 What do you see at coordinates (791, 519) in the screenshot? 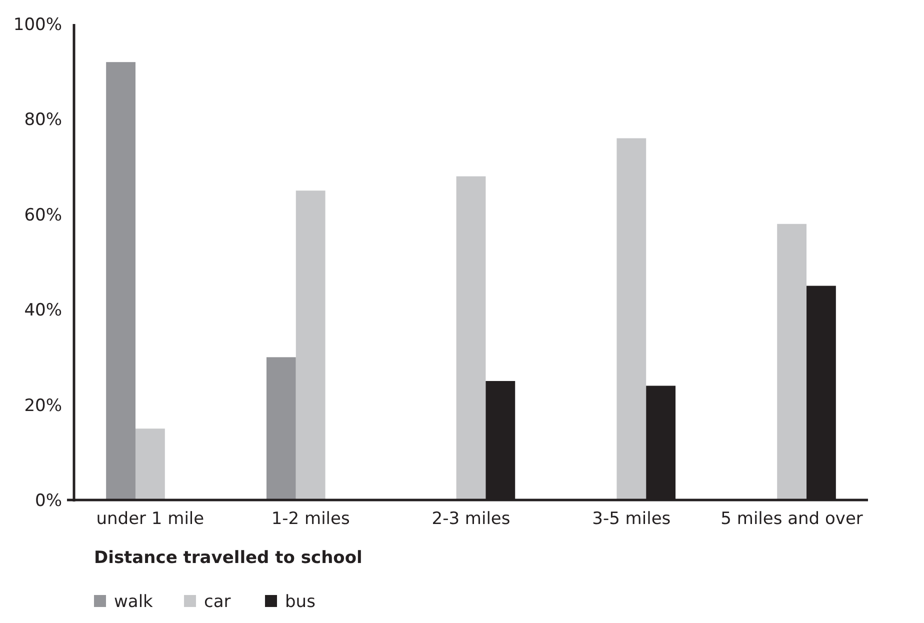
I see `x-tick-label: 5 miles and over` at bounding box center [791, 519].